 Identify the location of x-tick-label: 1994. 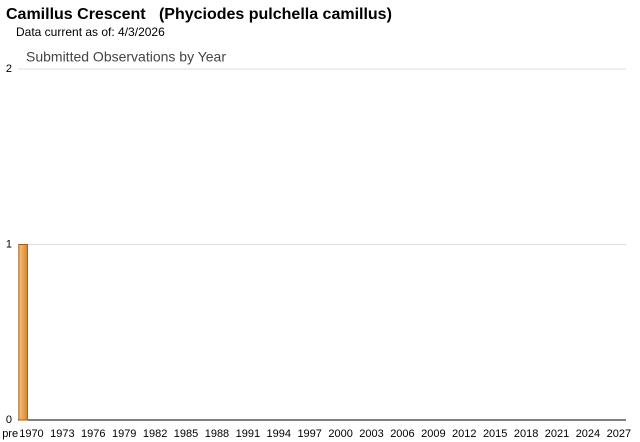
(279, 434).